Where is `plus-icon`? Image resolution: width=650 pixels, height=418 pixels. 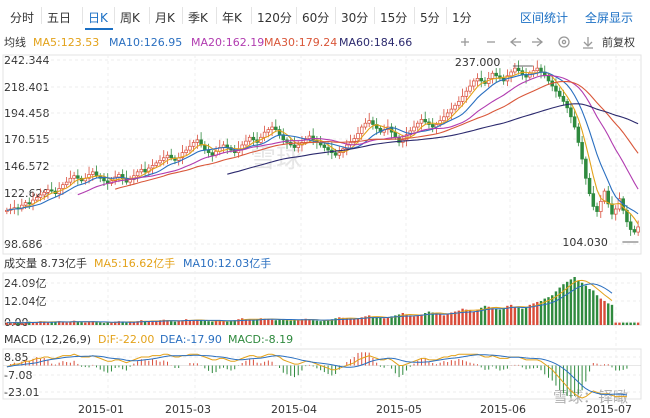
plus-icon is located at coordinates (465, 42).